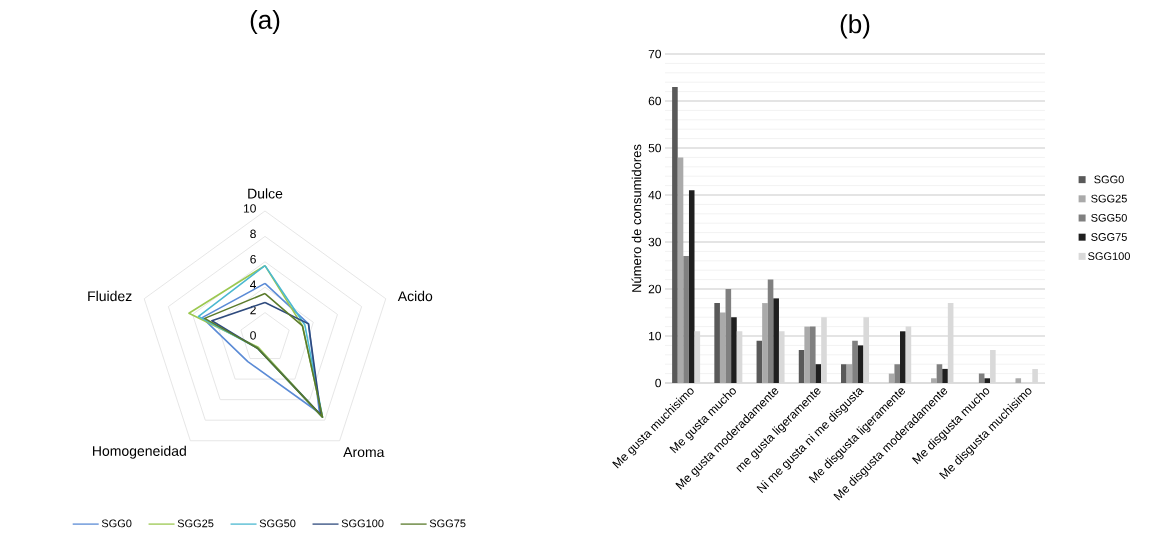  What do you see at coordinates (253, 259) in the screenshot?
I see `y-tick-label: 6` at bounding box center [253, 259].